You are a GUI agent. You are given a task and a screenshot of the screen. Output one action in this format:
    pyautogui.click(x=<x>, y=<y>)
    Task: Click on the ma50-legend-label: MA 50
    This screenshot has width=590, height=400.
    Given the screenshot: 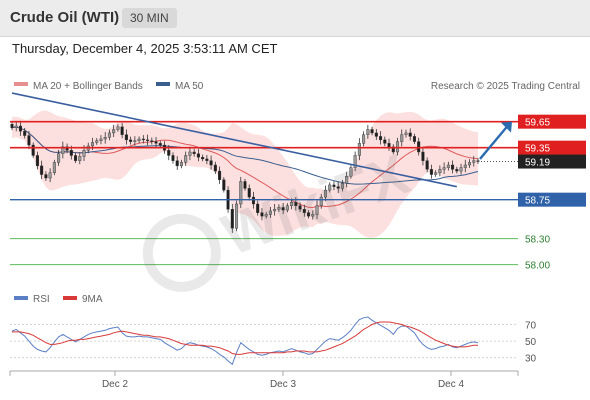 What is the action you would take?
    pyautogui.click(x=189, y=86)
    